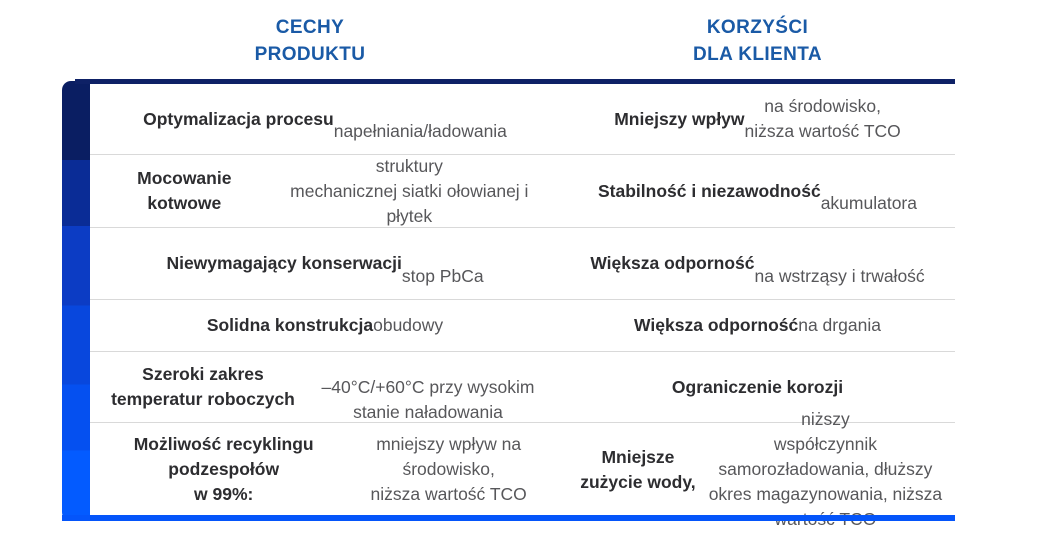 The height and width of the screenshot is (548, 1048). Describe the element at coordinates (310, 41) in the screenshot. I see `column-header-features: CECHY PRODUKTU` at that location.